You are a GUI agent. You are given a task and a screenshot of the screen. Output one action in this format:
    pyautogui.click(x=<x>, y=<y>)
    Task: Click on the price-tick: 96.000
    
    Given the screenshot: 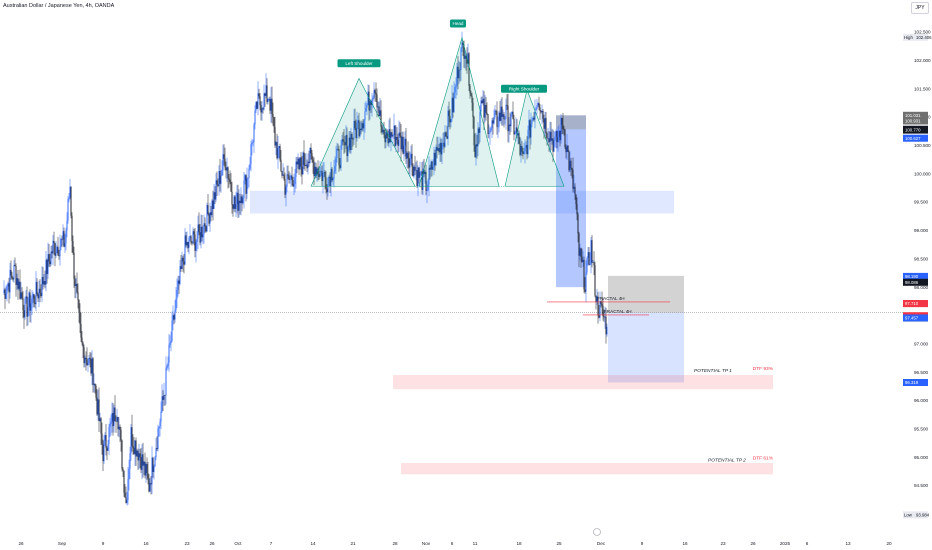 What is the action you would take?
    pyautogui.click(x=921, y=400)
    